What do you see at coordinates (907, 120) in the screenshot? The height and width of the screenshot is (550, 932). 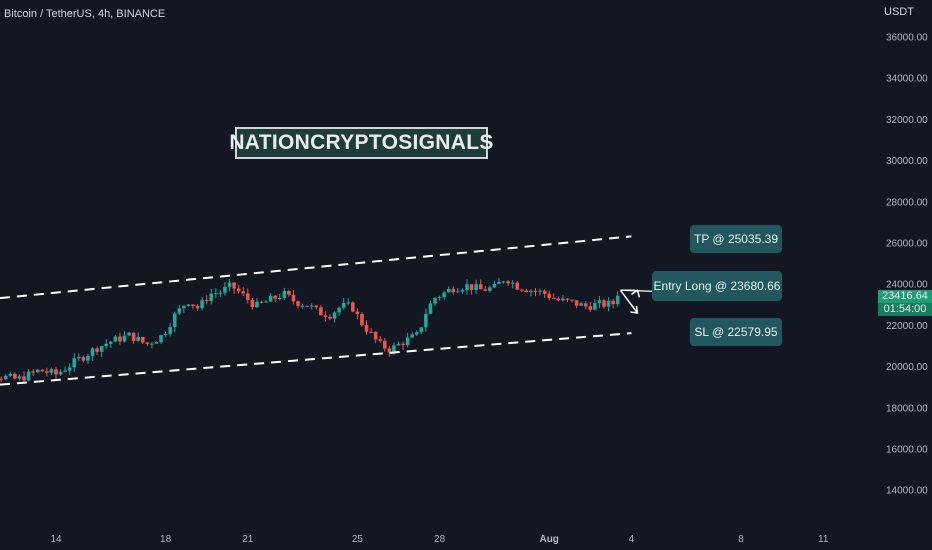 I see `y-tick-label: 32000.00` at bounding box center [907, 120].